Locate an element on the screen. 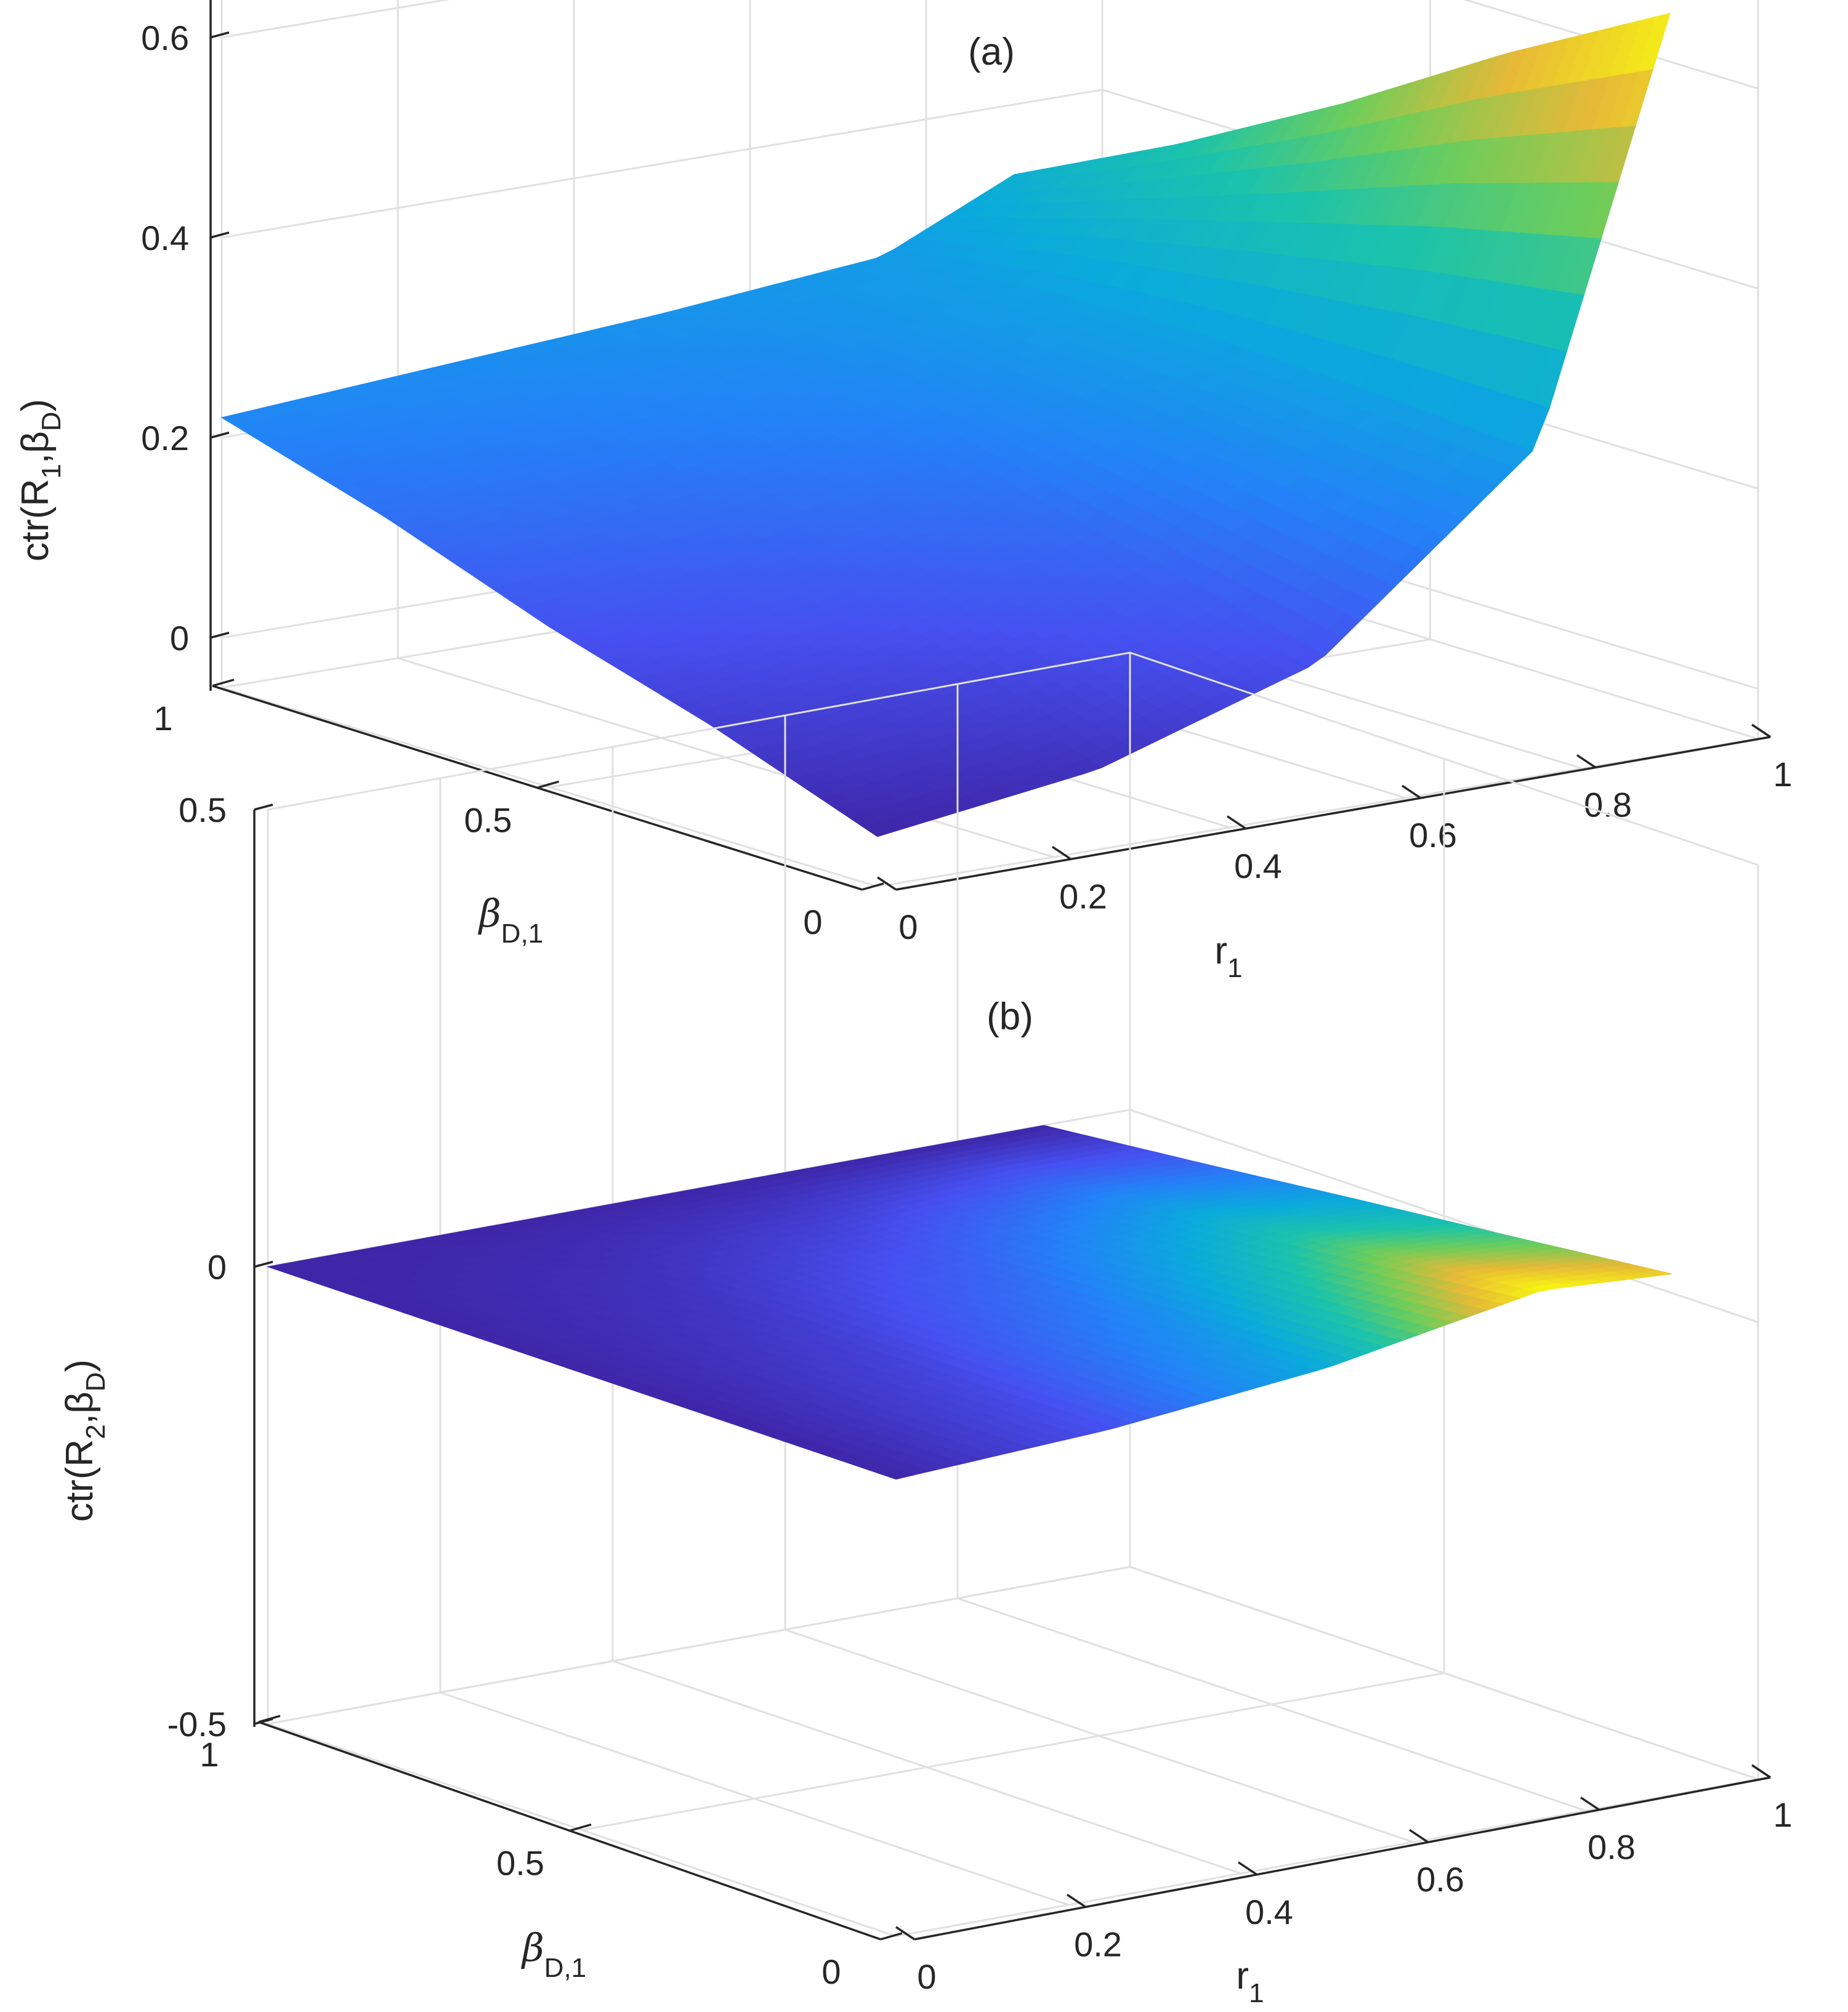 This screenshot has height=2012, width=1848. chart-title: (a) is located at coordinates (991, 52).